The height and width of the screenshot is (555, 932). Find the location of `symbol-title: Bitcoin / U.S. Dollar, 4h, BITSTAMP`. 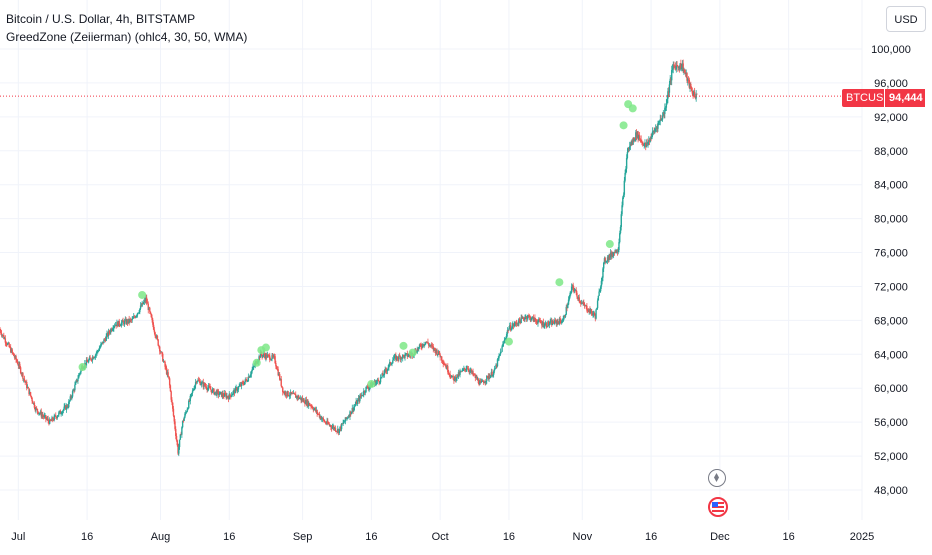

symbol-title: Bitcoin / U.S. Dollar, 4h, BITSTAMP is located at coordinates (101, 19).